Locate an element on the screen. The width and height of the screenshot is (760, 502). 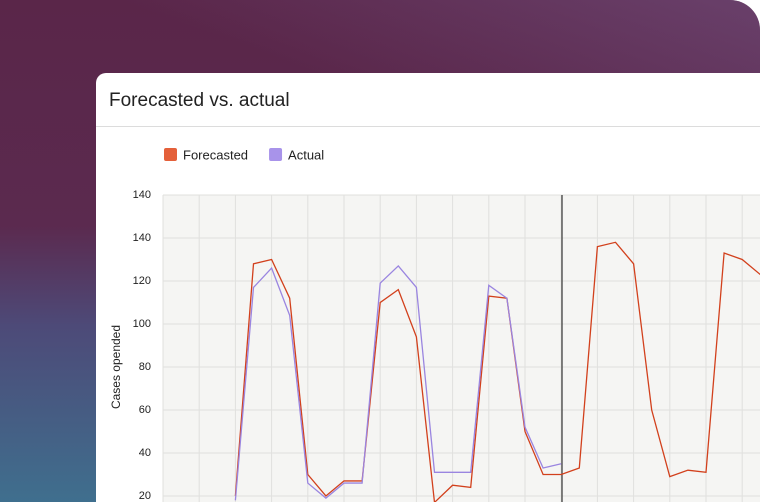
y-tick-label: 100 is located at coordinates (142, 324).